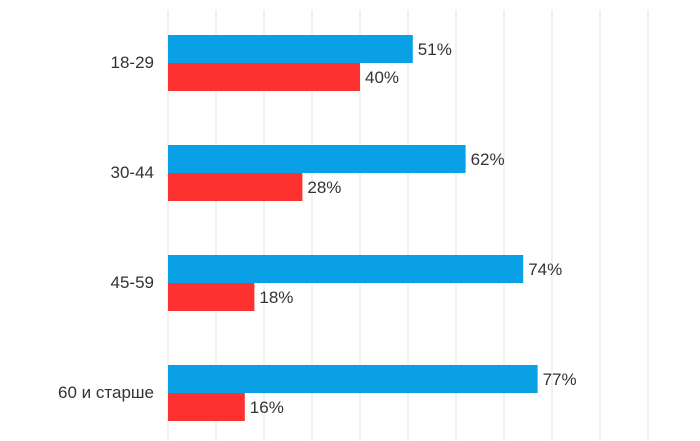 This screenshot has width=700, height=441. I want to click on category-label: 45-59, so click(132, 282).